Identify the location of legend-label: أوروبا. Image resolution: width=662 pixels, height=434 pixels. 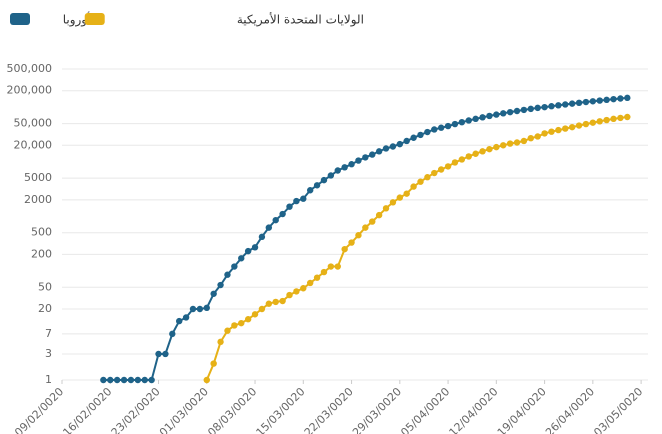
(77, 20).